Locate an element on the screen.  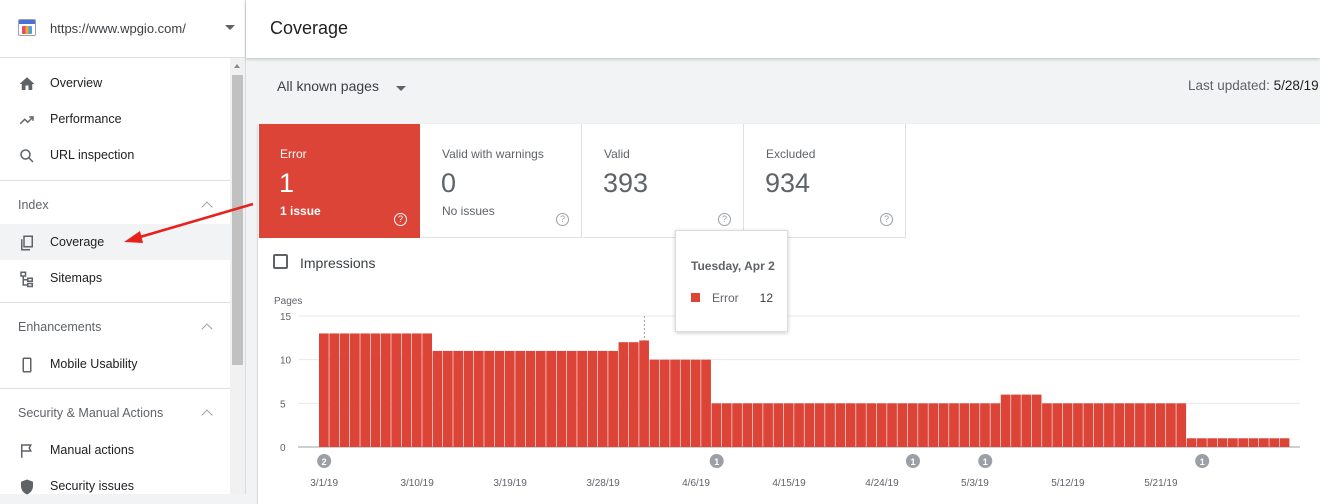
sidebar-item-url-inspection: URL inspection is located at coordinates (115, 155).